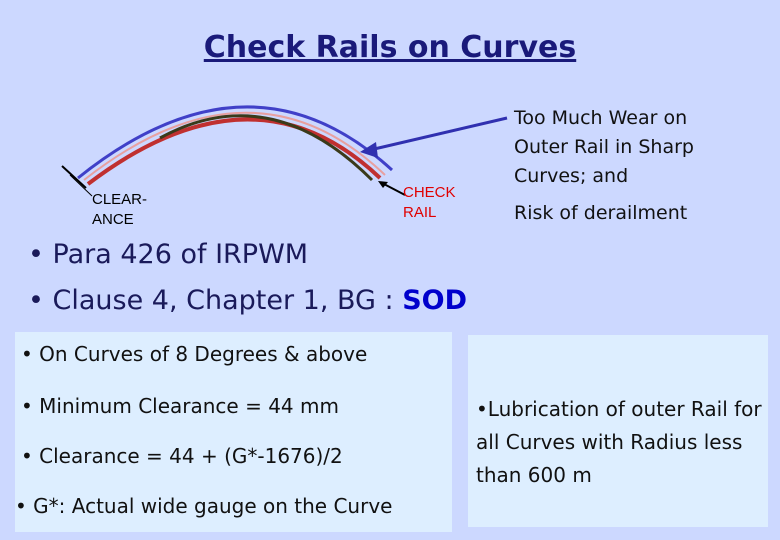  What do you see at coordinates (81, 185) in the screenshot?
I see `clearance-marker` at bounding box center [81, 185].